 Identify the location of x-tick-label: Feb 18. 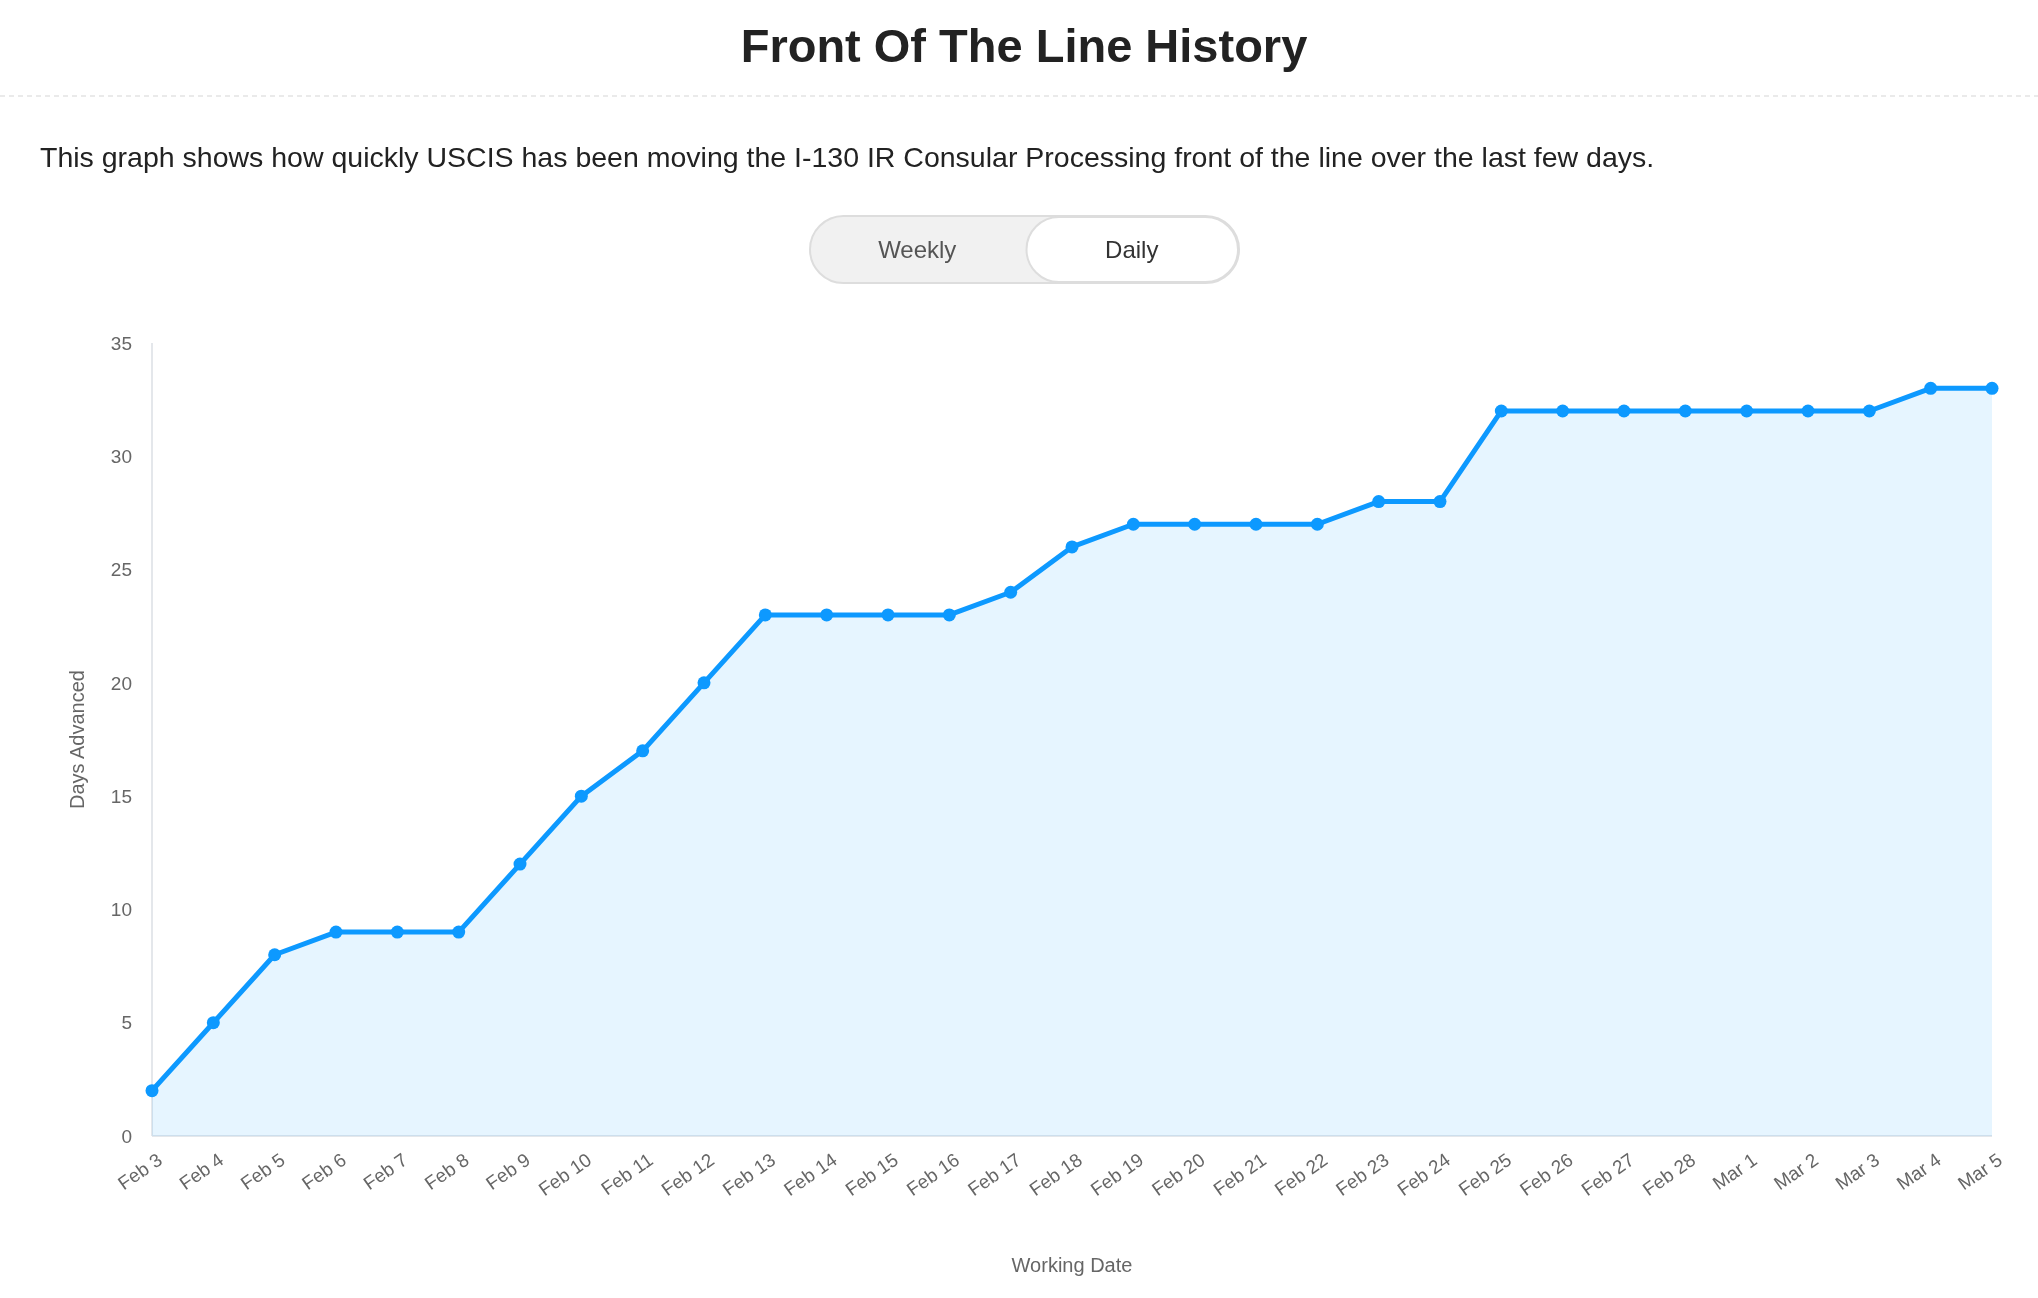
(1055, 1174).